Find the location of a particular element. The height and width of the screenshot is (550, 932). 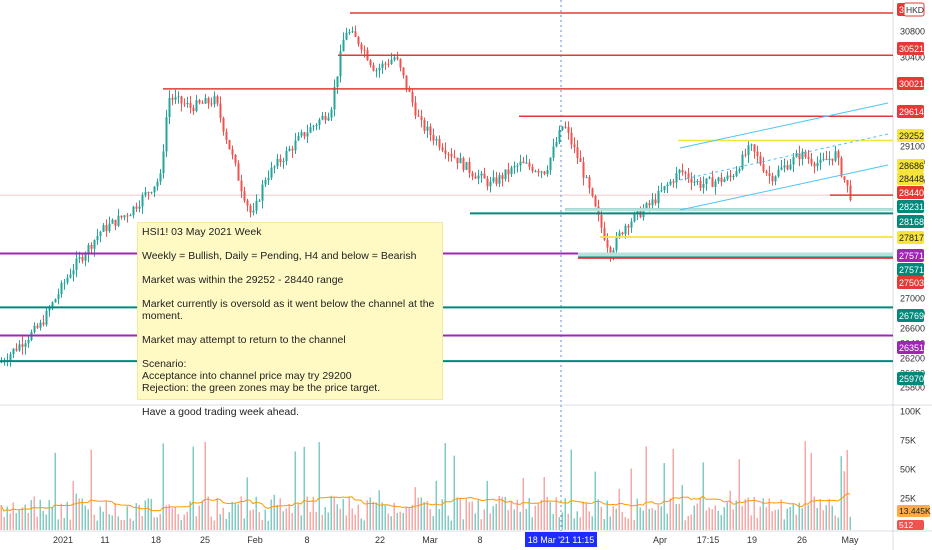

note-title: HSI1! 03 May 2021 Week is located at coordinates (202, 232).